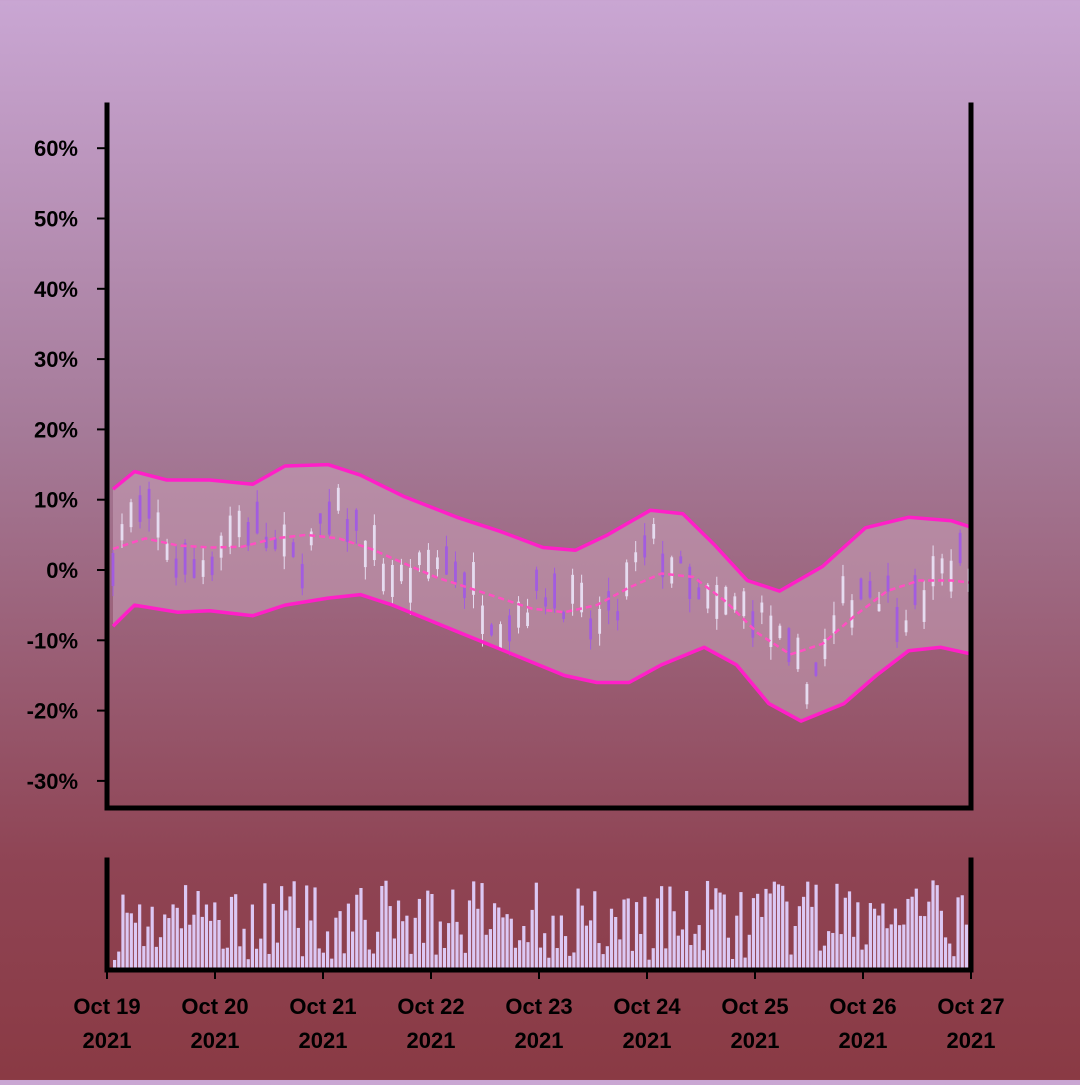 Image resolution: width=1080 pixels, height=1085 pixels. What do you see at coordinates (56, 289) in the screenshot?
I see `y-tick-label: 40%` at bounding box center [56, 289].